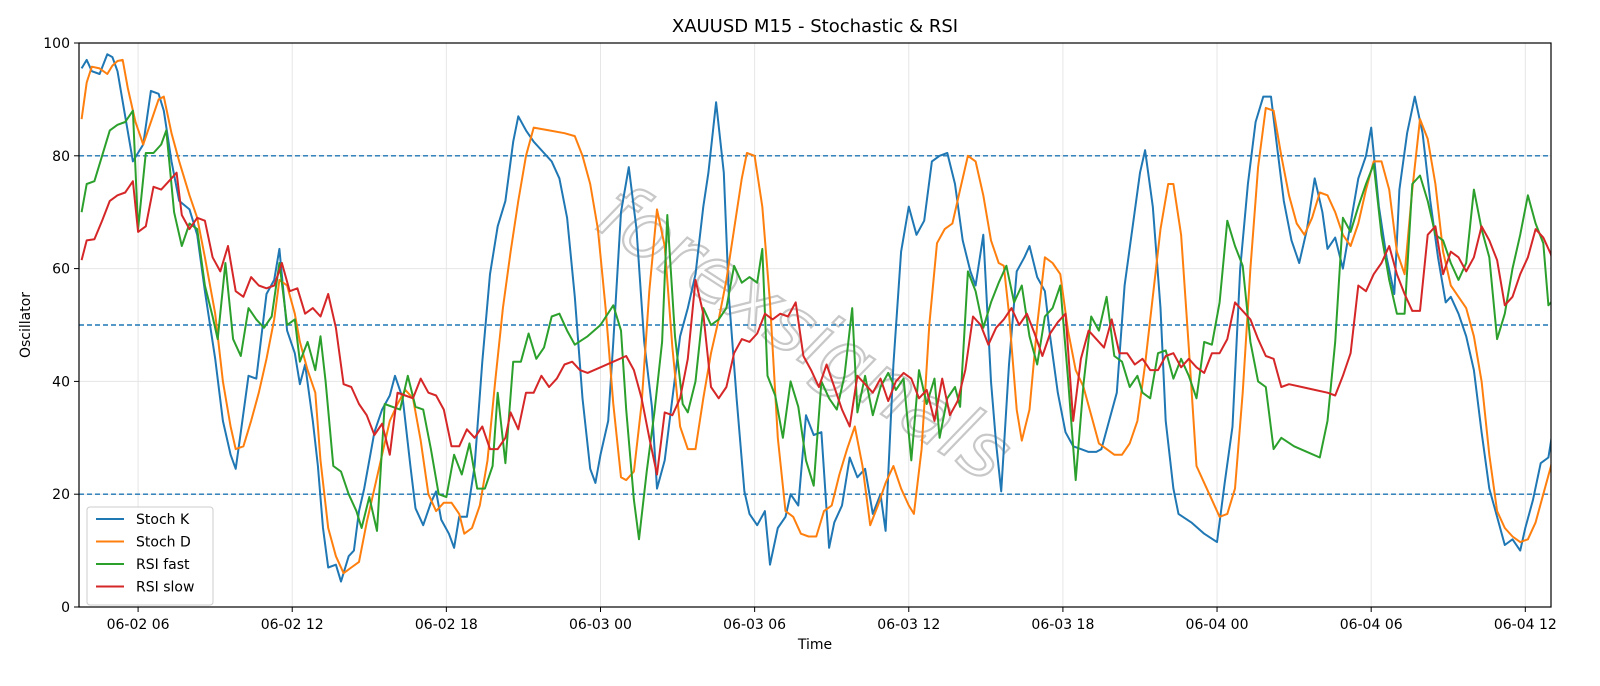 This screenshot has height=686, width=1600. What do you see at coordinates (1217, 625) in the screenshot?
I see `x-tick-label: 06-04 00` at bounding box center [1217, 625].